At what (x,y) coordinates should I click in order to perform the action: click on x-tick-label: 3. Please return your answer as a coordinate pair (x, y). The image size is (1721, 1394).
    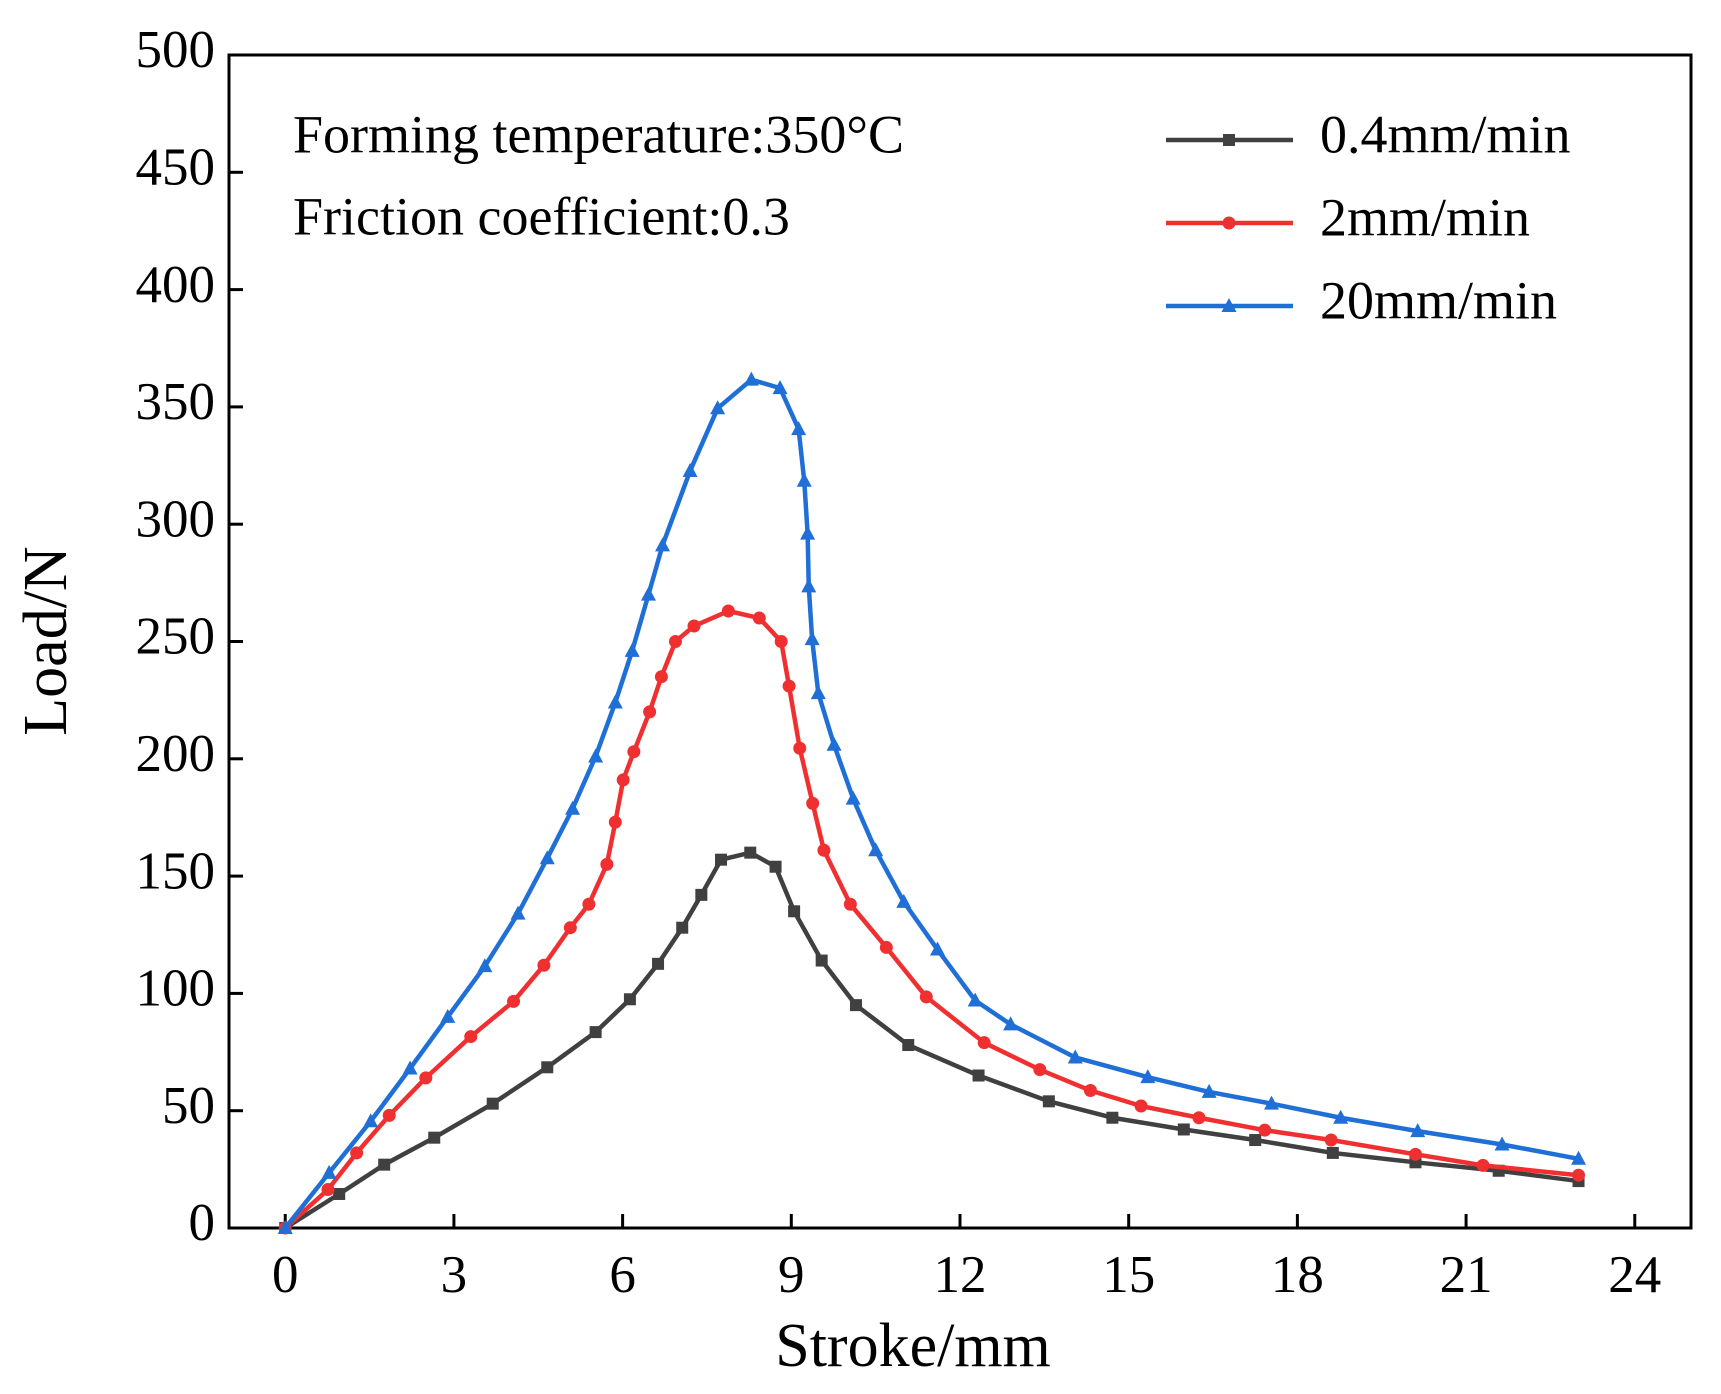
    Looking at the image, I should click on (454, 1275).